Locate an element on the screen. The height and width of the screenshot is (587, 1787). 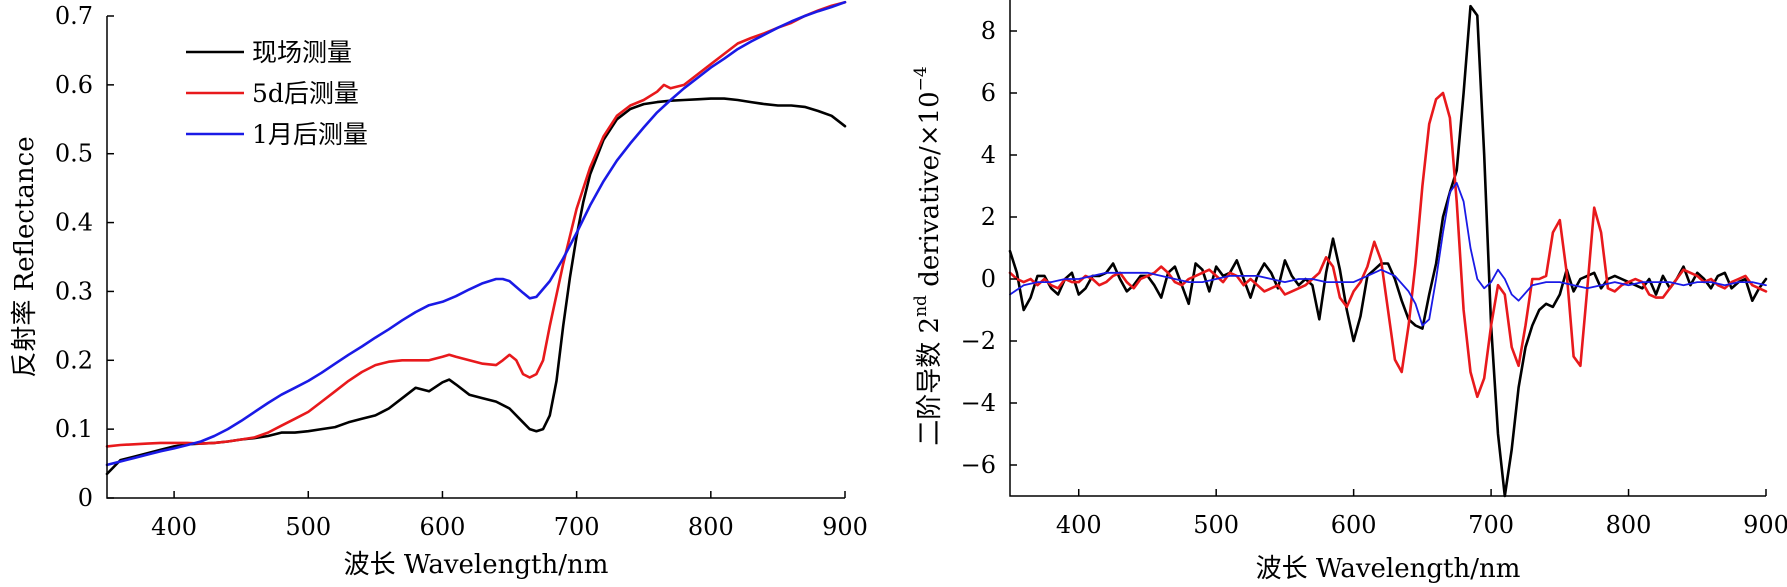
derivative-x-tick-label: 500 is located at coordinates (1216, 525).